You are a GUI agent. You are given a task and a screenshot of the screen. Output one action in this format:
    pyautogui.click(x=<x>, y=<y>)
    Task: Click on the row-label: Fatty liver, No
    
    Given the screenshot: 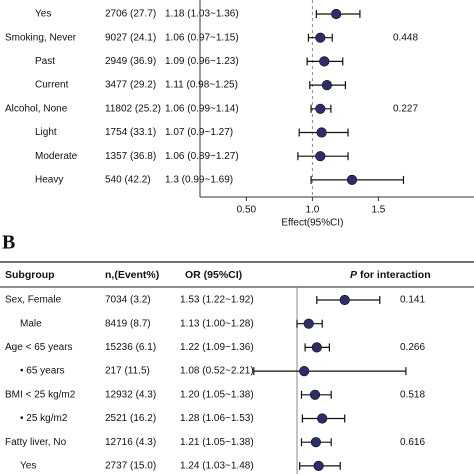 What is the action you would take?
    pyautogui.click(x=36, y=442)
    